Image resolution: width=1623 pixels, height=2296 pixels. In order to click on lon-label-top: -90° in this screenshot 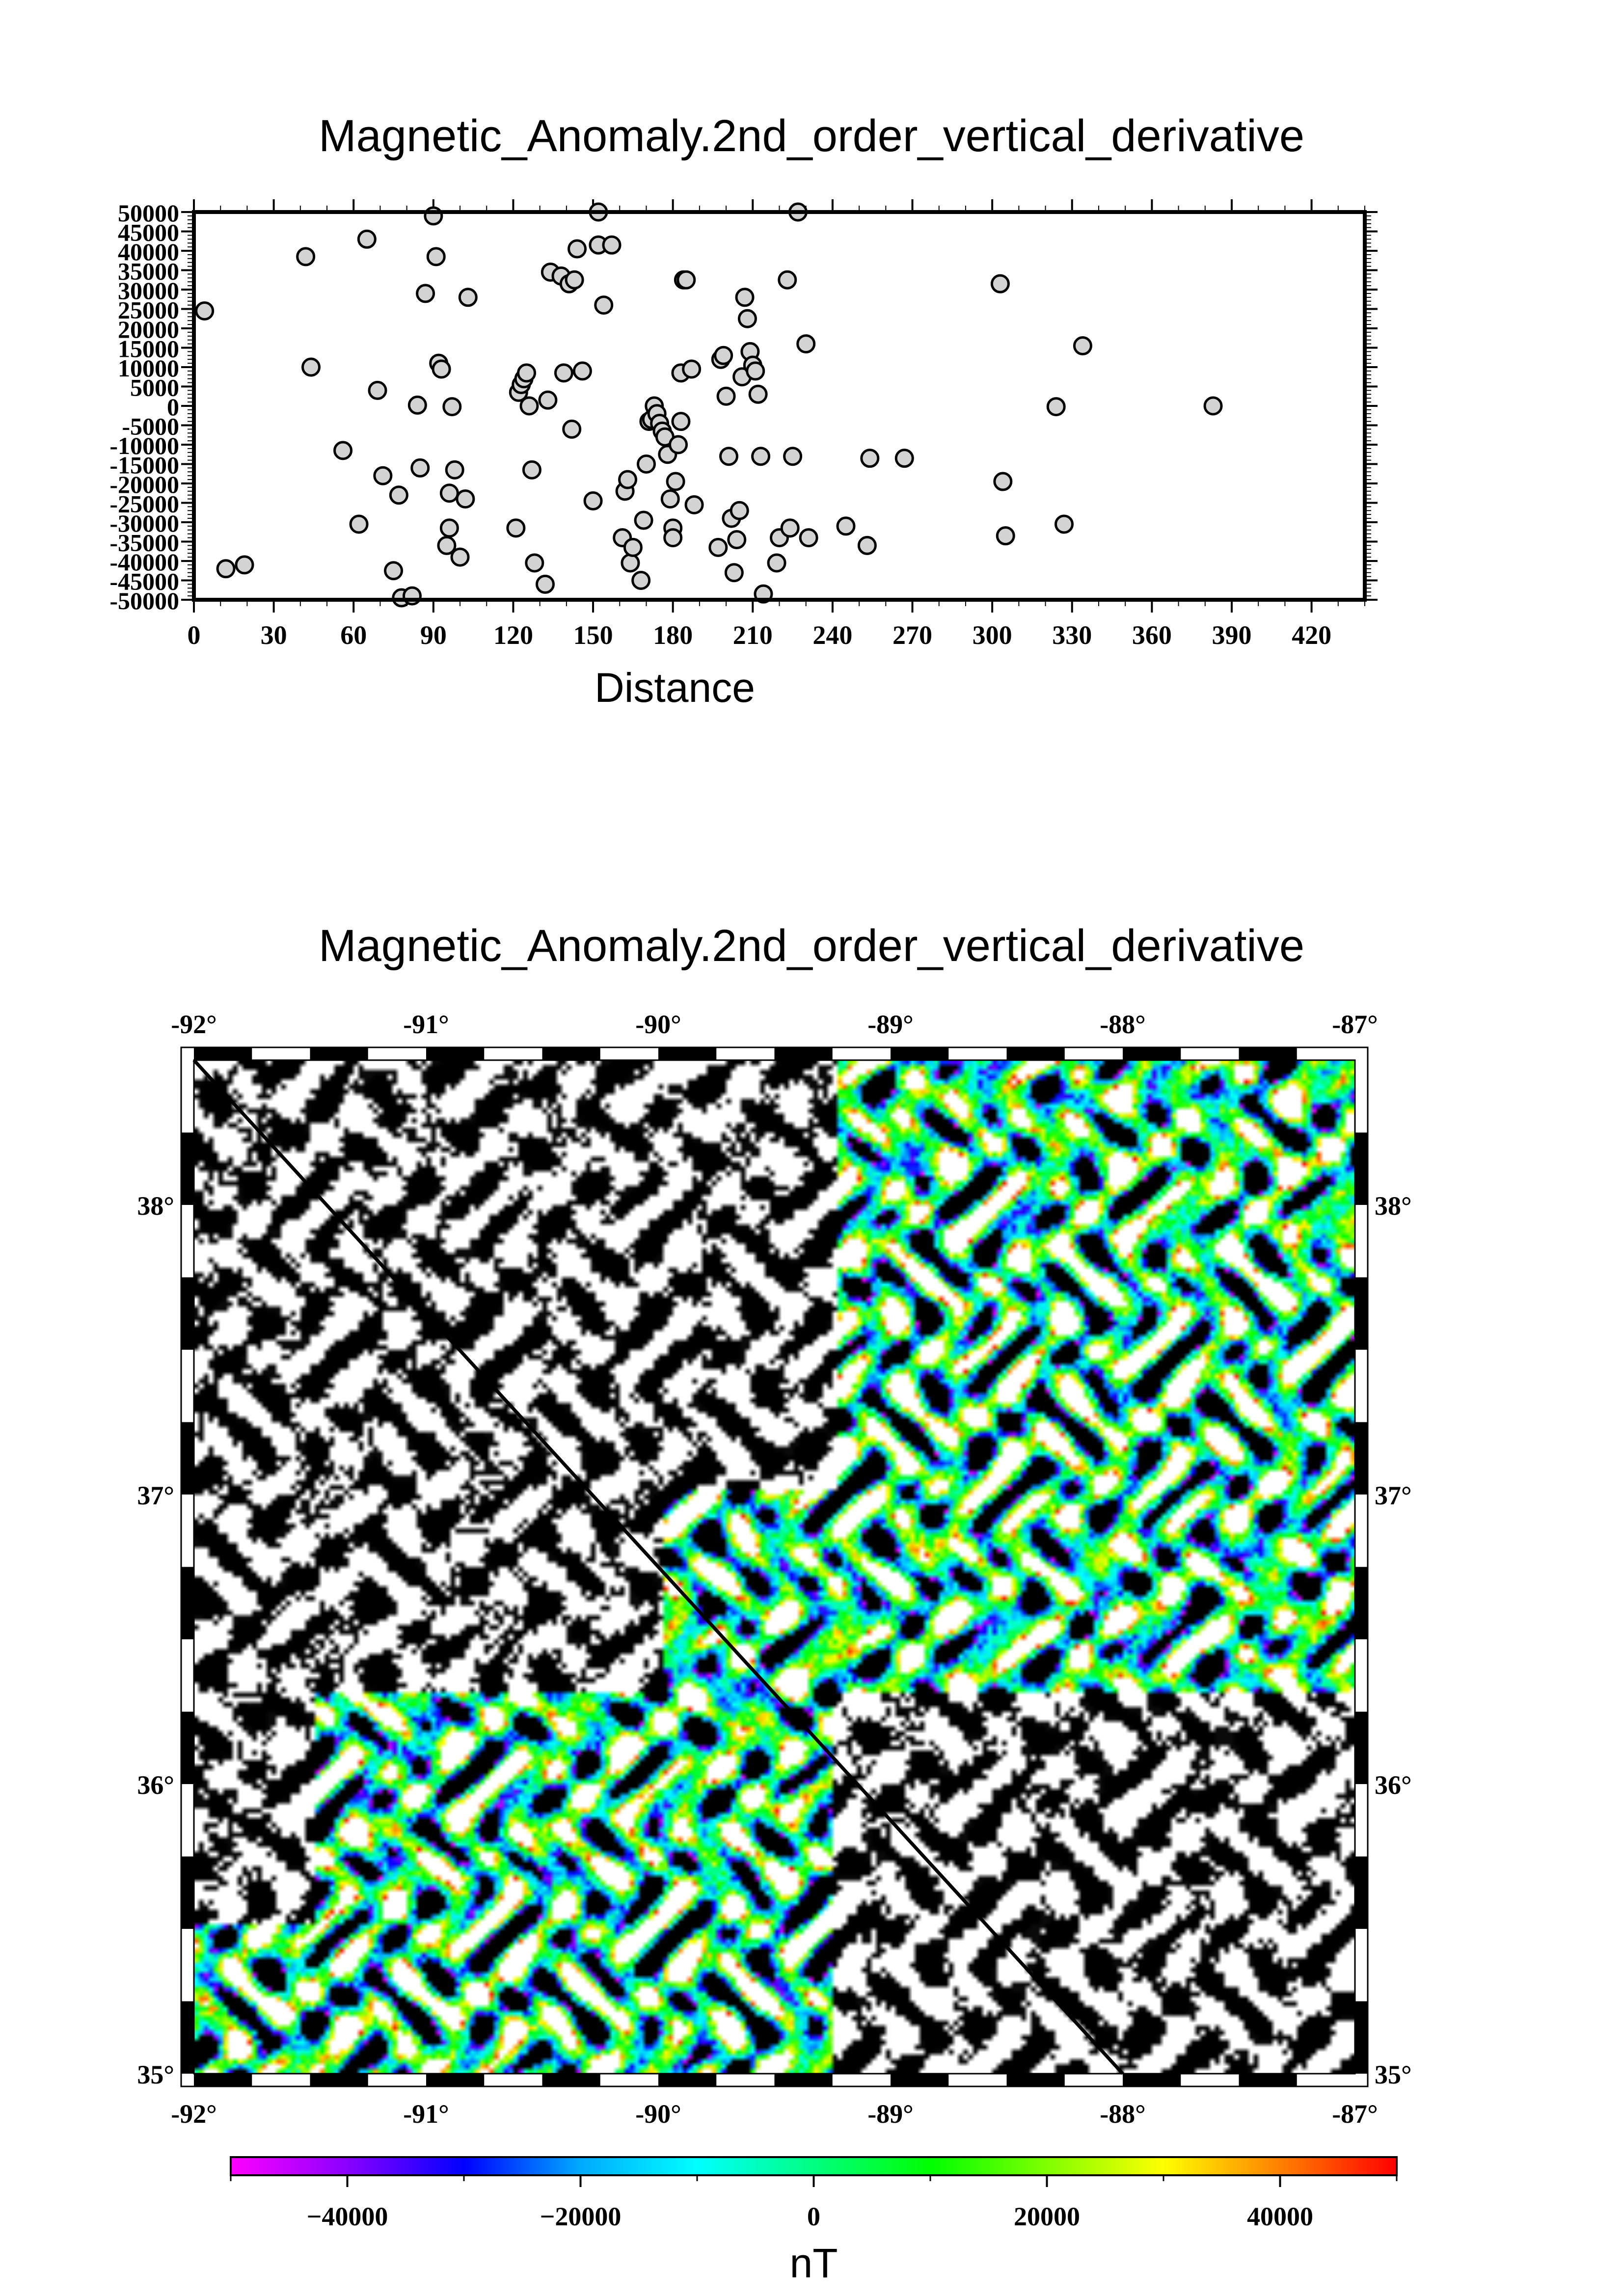, I will do `click(658, 1025)`.